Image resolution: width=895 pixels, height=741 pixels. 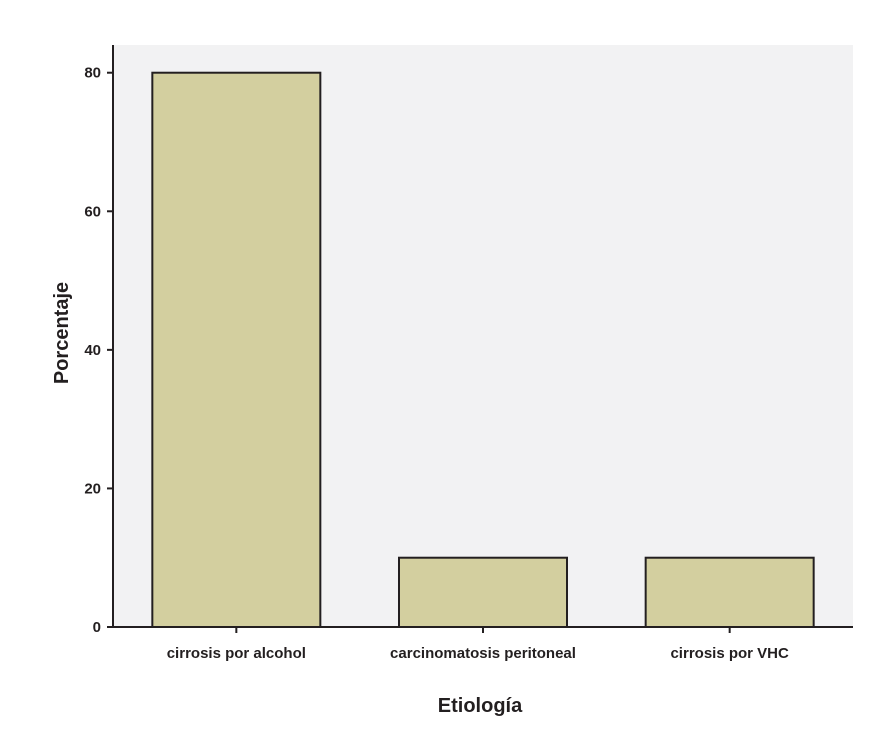 What do you see at coordinates (236, 653) in the screenshot?
I see `x-category-label: cirrosis por alcohol` at bounding box center [236, 653].